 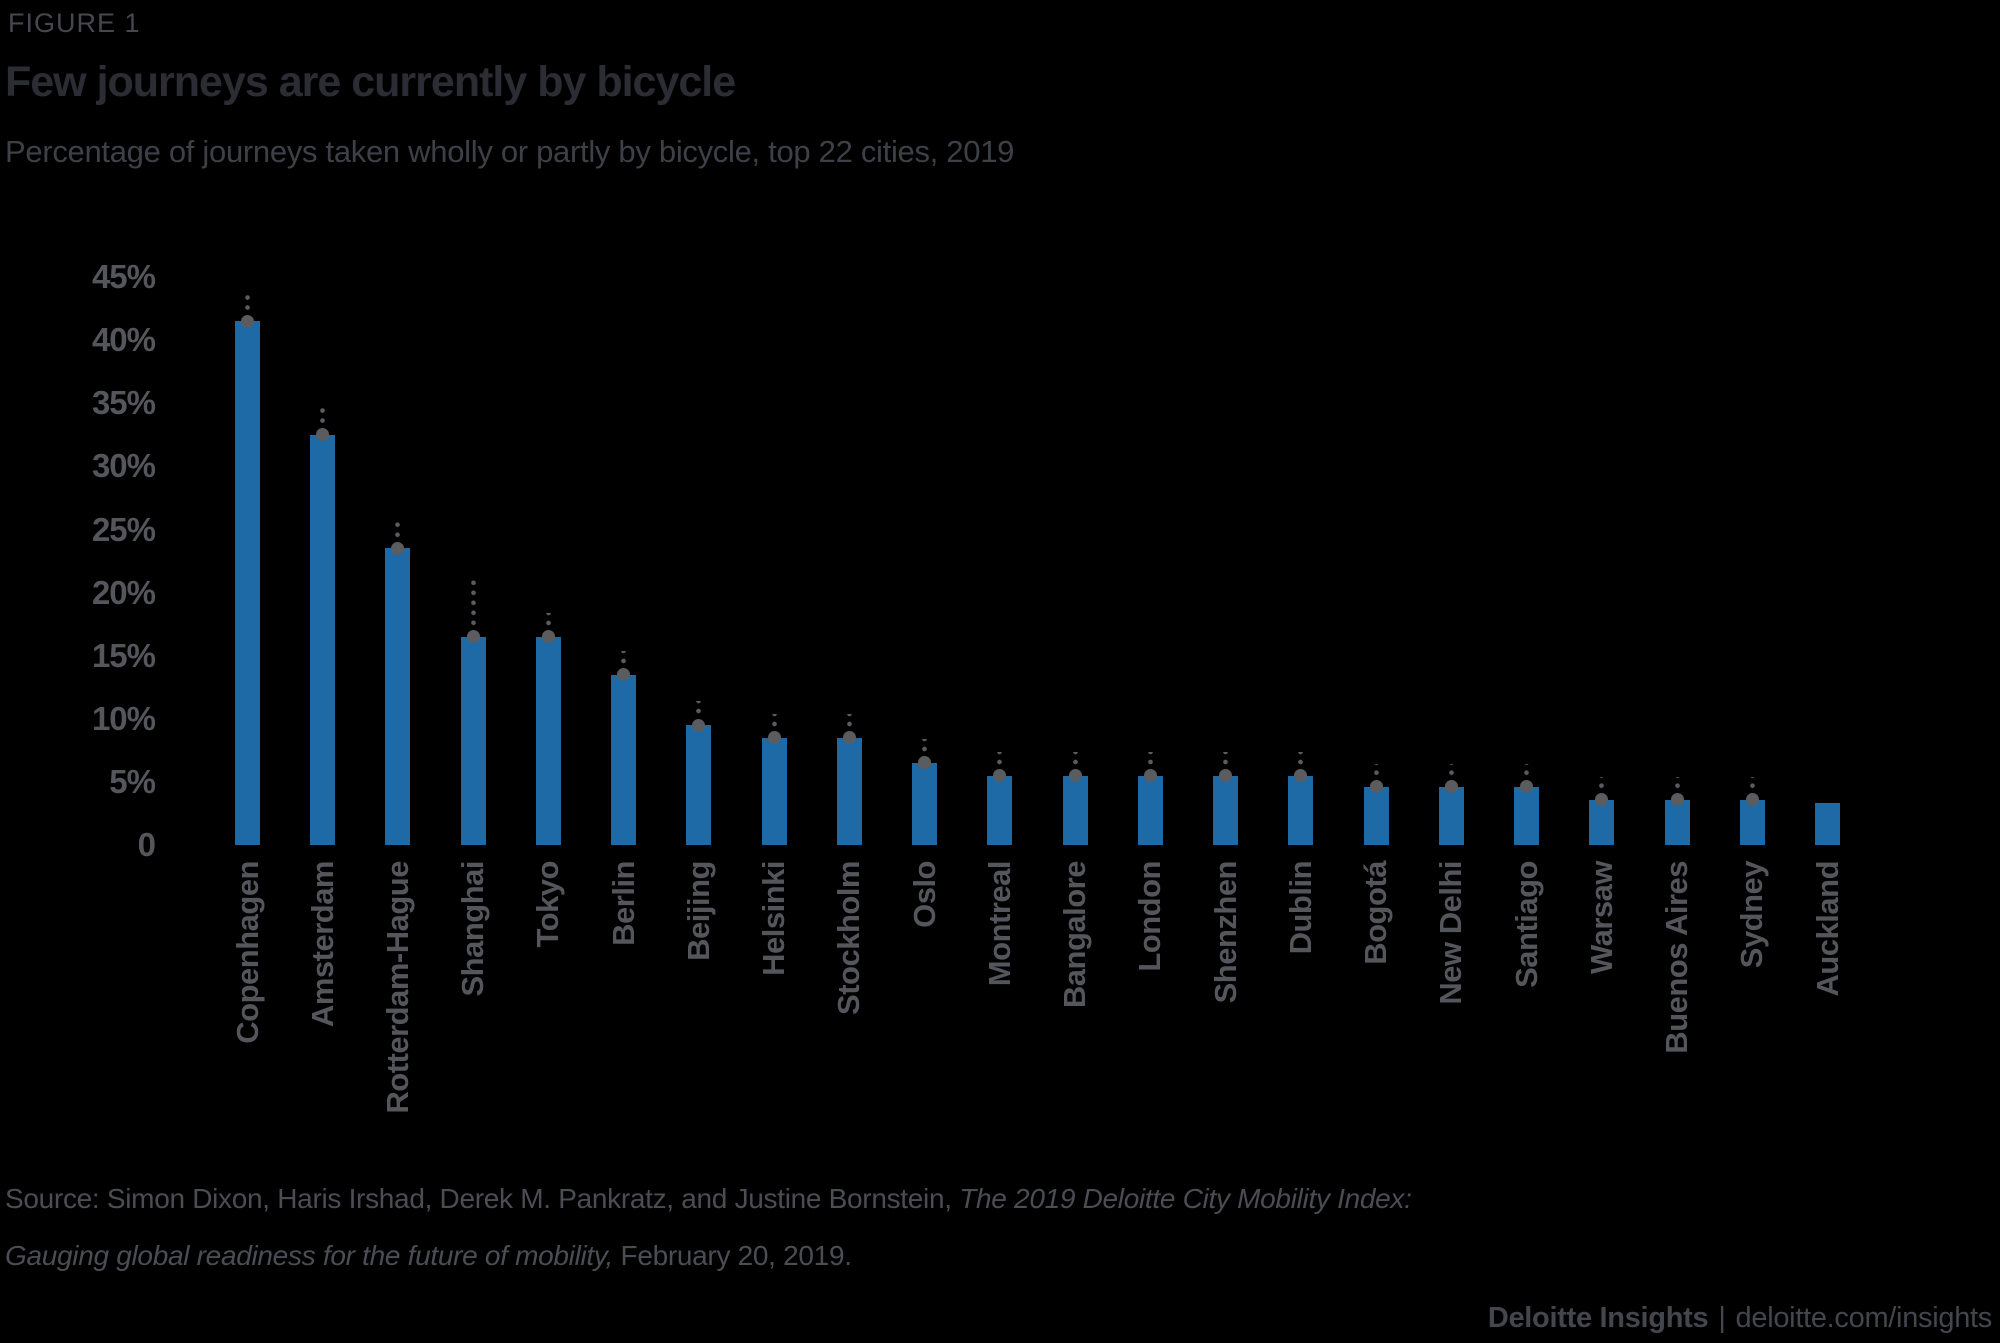 I want to click on x-axis-label: Rotterdam-Hague, so click(x=397, y=987).